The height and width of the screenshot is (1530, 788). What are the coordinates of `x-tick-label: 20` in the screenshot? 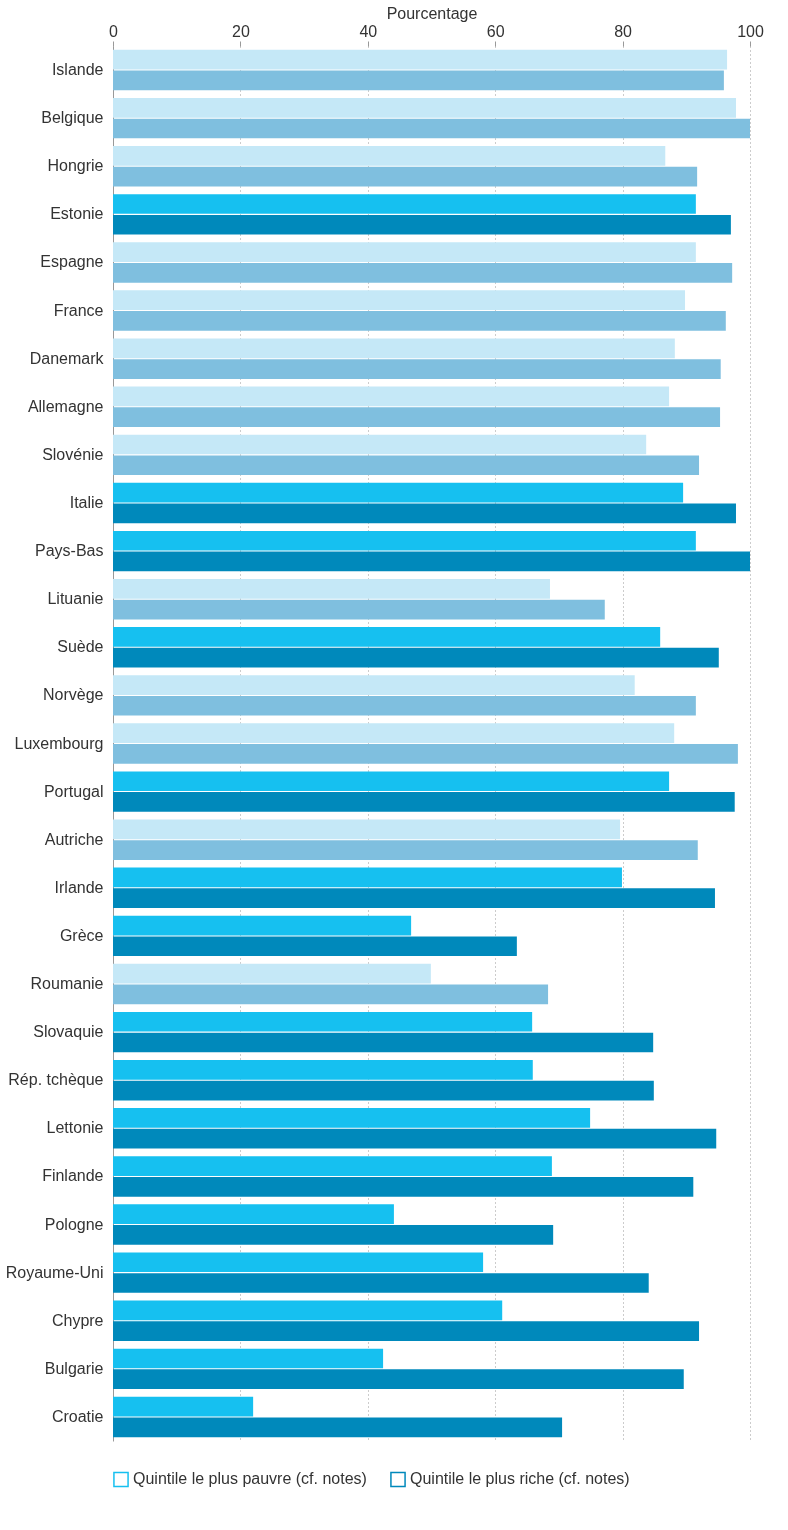 It's located at (241, 31).